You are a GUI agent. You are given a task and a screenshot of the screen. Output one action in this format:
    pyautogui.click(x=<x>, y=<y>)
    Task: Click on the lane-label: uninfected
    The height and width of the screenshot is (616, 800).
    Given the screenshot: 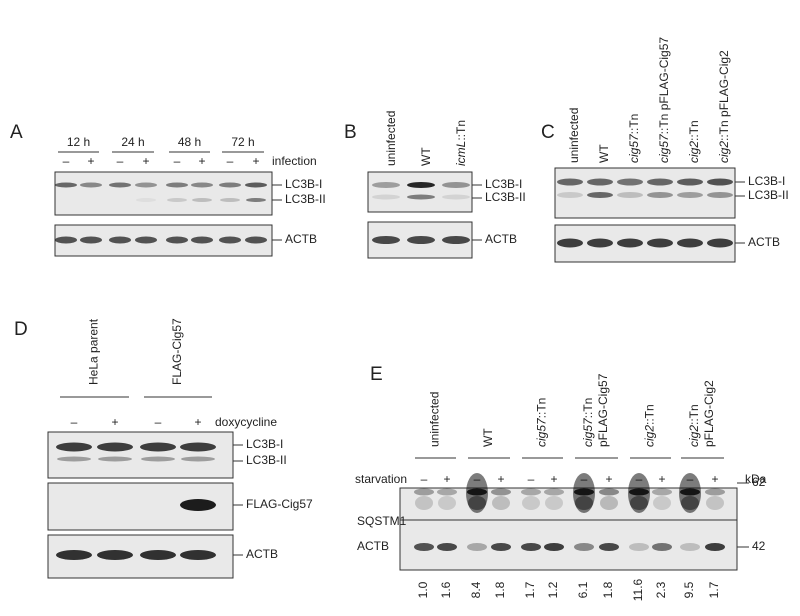 What is the action you would take?
    pyautogui.click(x=391, y=138)
    